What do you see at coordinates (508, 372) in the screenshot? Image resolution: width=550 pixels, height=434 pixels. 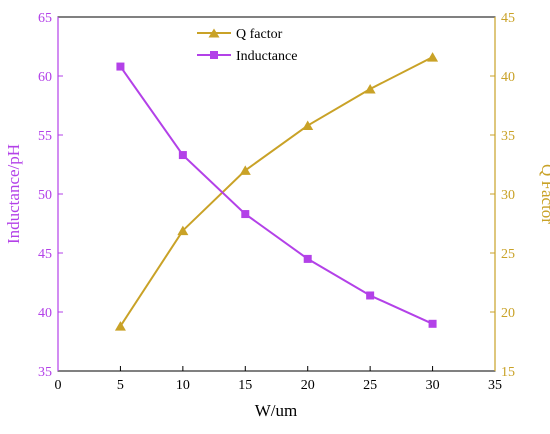 I see `y-right-tick-label: 15` at bounding box center [508, 372].